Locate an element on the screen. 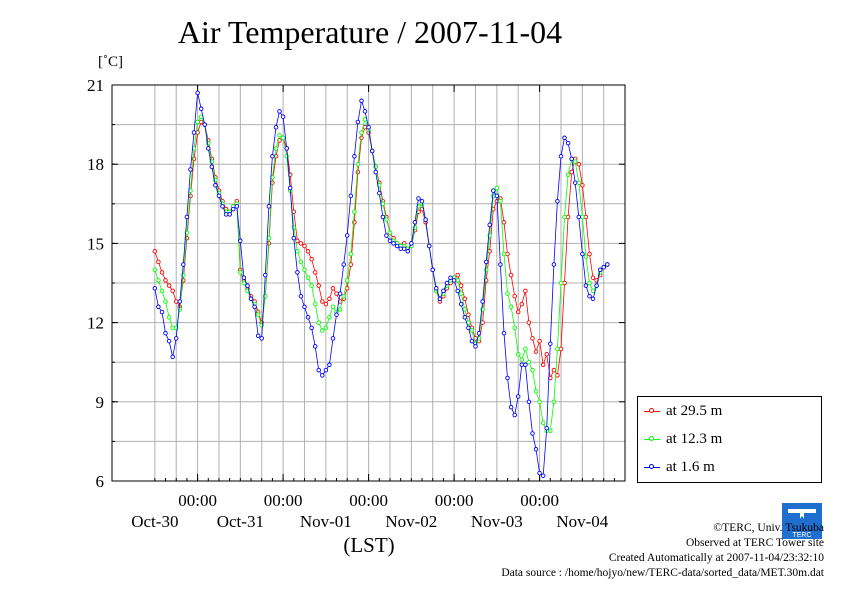  legend-swatch-12m is located at coordinates (652, 438).